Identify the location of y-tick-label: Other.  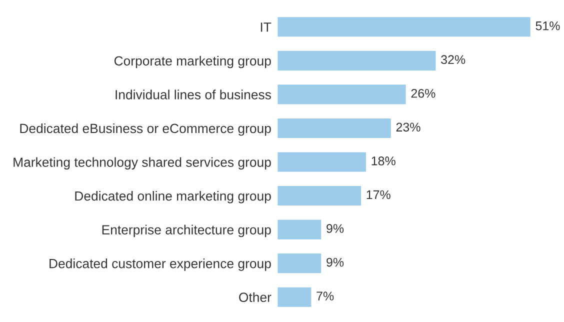
(255, 297).